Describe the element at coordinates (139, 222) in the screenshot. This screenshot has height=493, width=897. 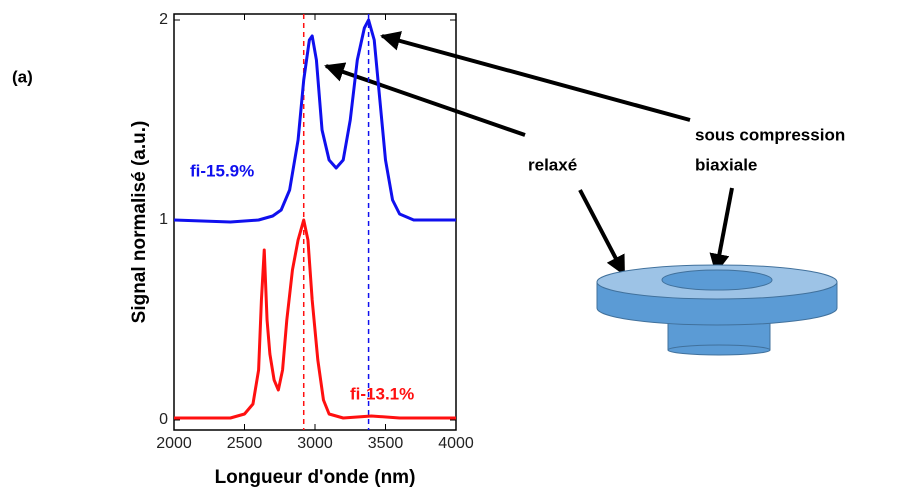
I see `y-axis-label: Signal normalisé (a.u.)` at that location.